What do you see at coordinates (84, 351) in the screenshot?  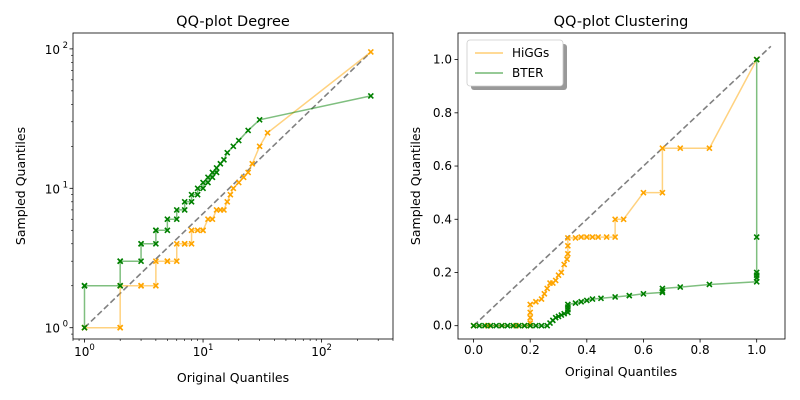 I see `degree-x-tick-label-0: 10⁰` at bounding box center [84, 351].